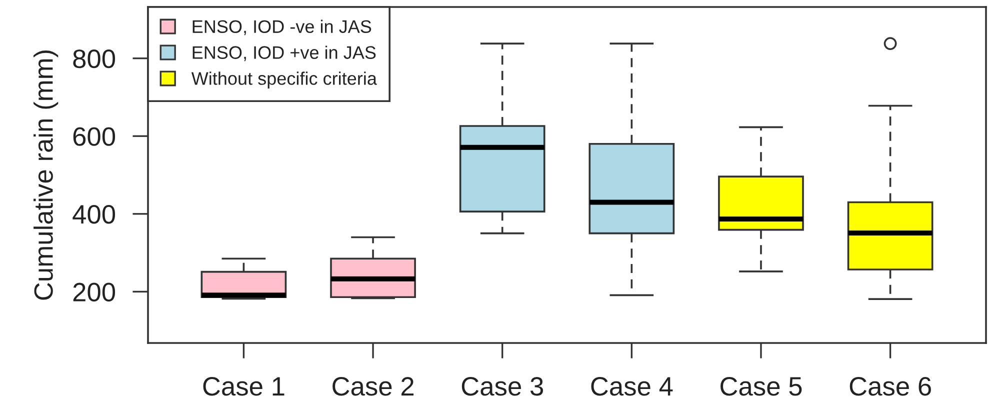  Describe the element at coordinates (373, 386) in the screenshot. I see `x-tick-label: Case 2` at that location.